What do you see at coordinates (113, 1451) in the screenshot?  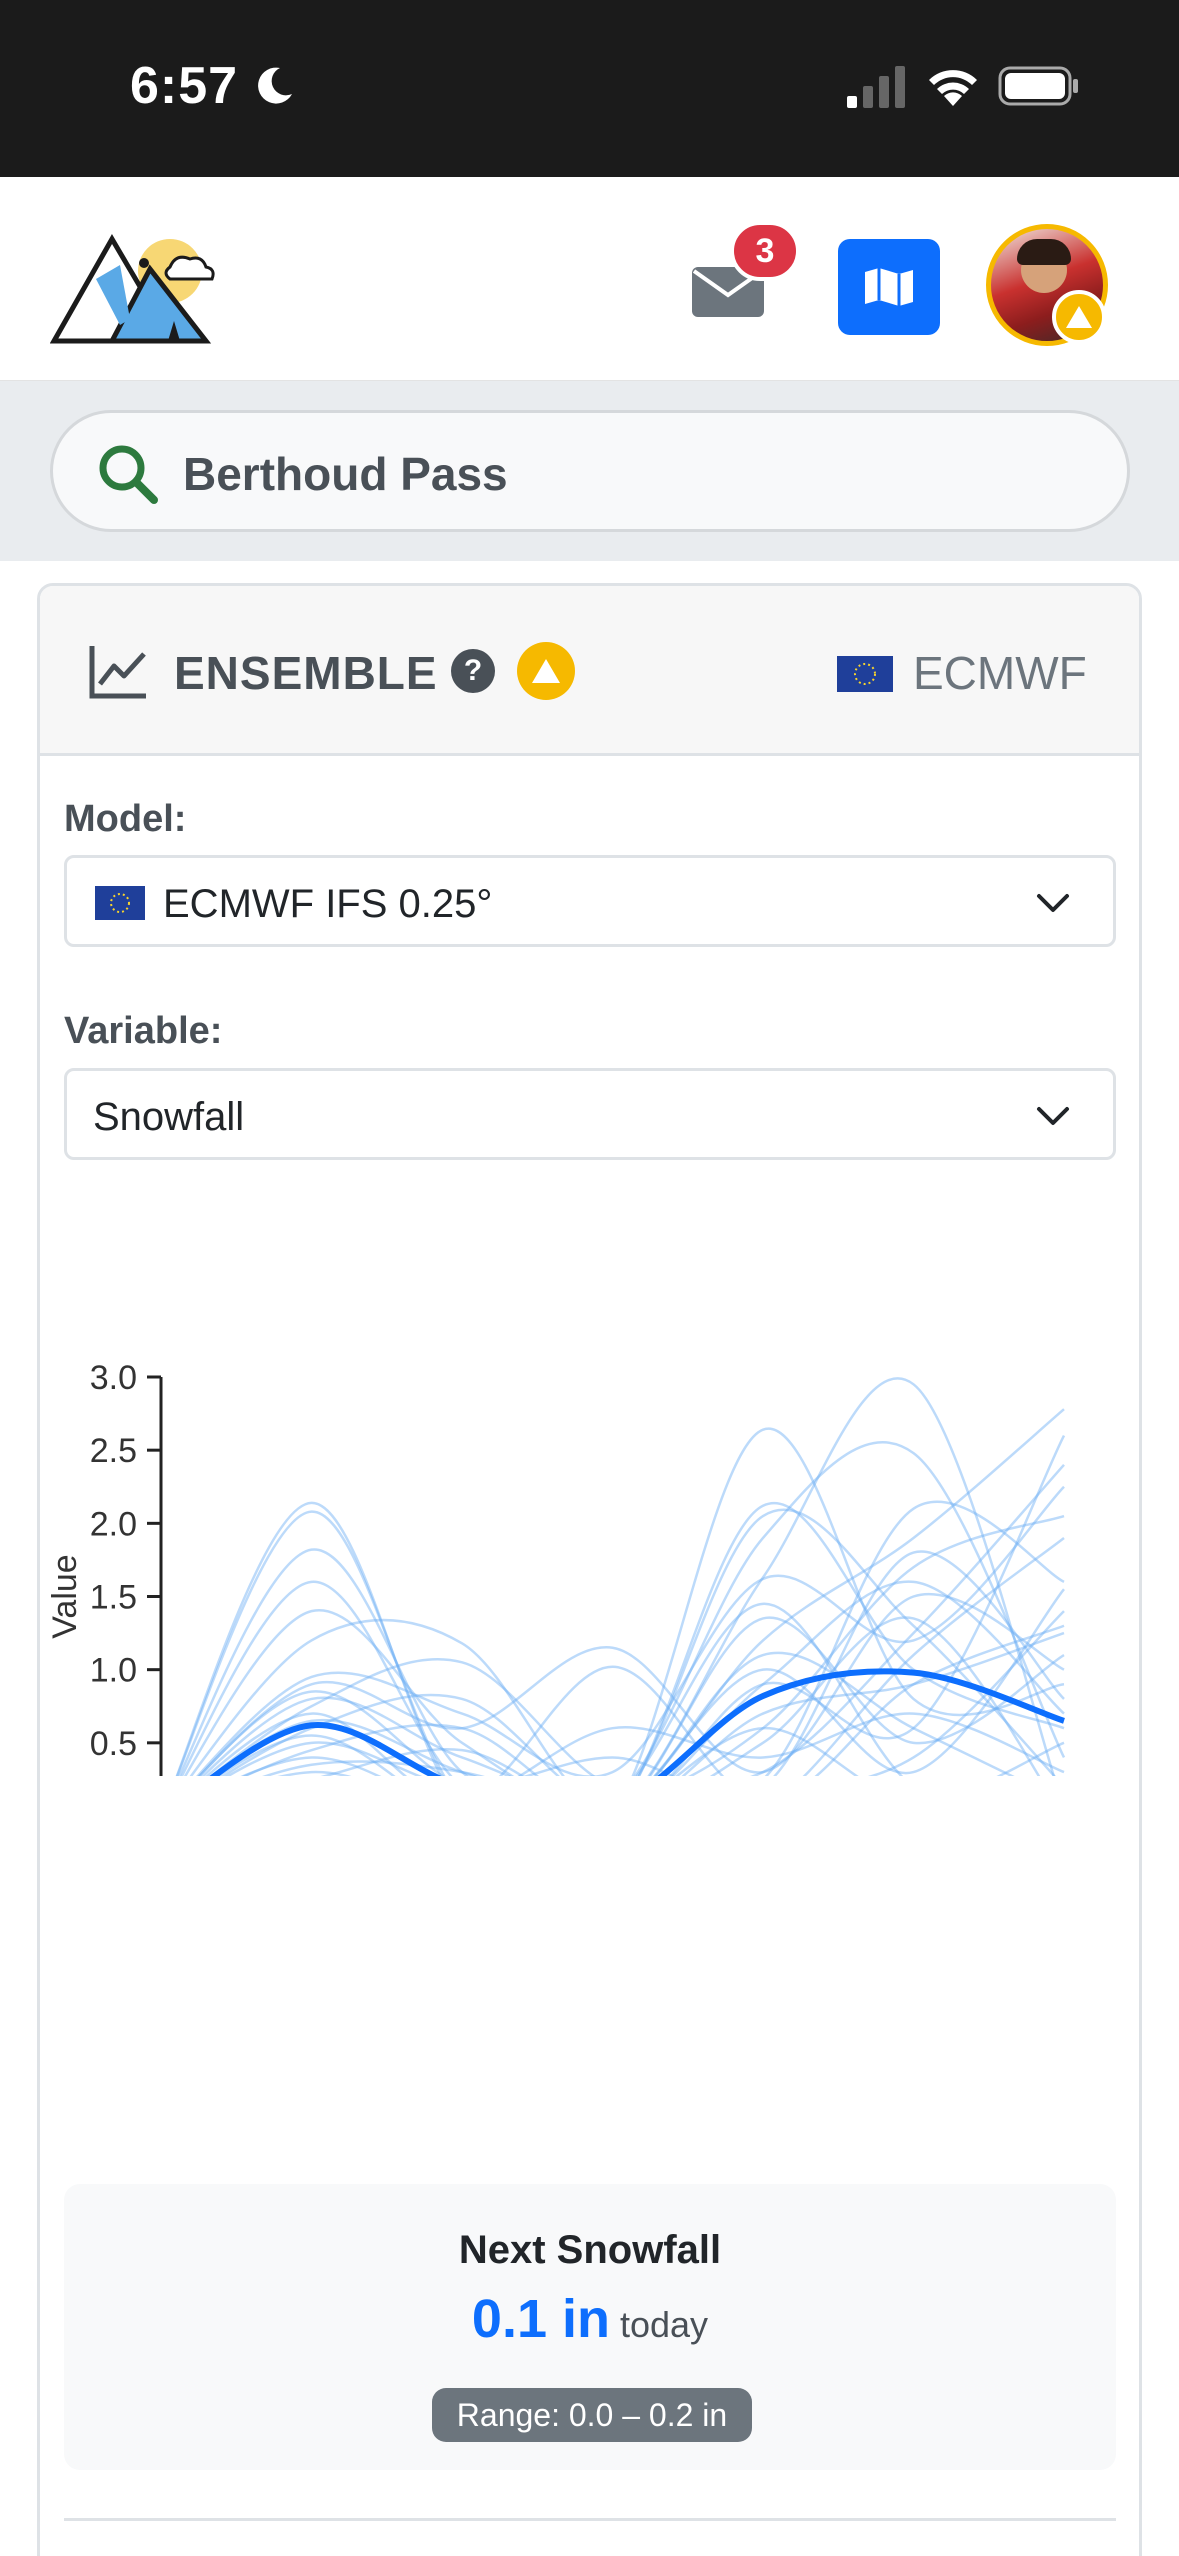 I see `y-tick-label: 2.5` at bounding box center [113, 1451].